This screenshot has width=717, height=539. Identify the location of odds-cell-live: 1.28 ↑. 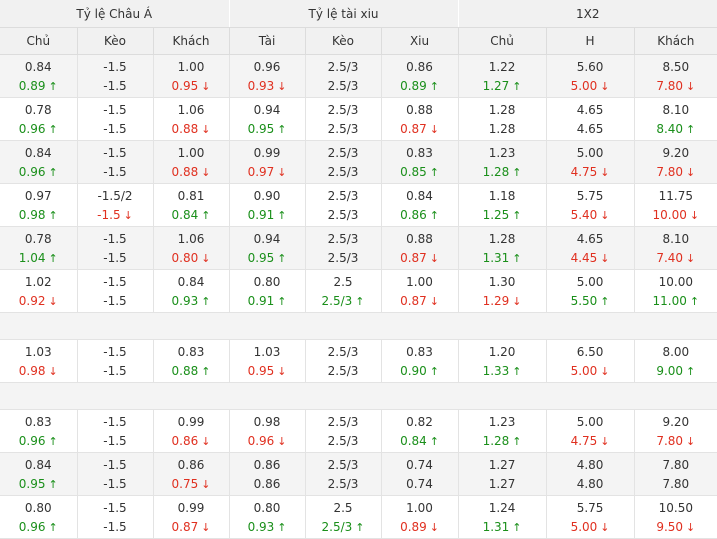
(502, 442).